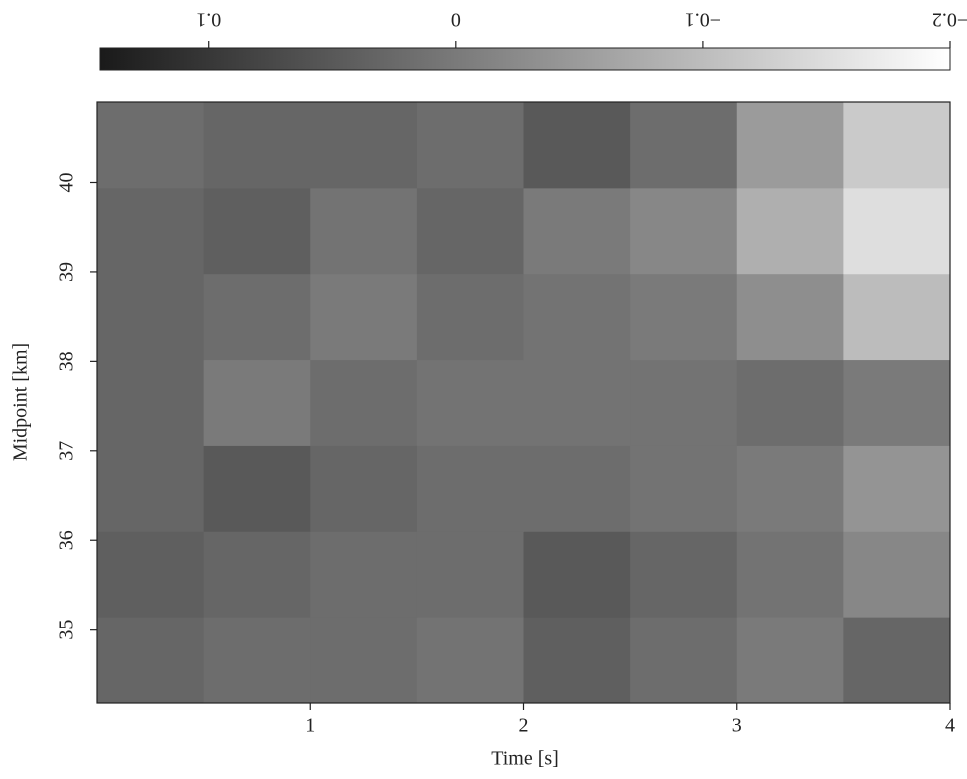 This screenshot has width=967, height=779. I want to click on y-tick-label: 39, so click(67, 272).